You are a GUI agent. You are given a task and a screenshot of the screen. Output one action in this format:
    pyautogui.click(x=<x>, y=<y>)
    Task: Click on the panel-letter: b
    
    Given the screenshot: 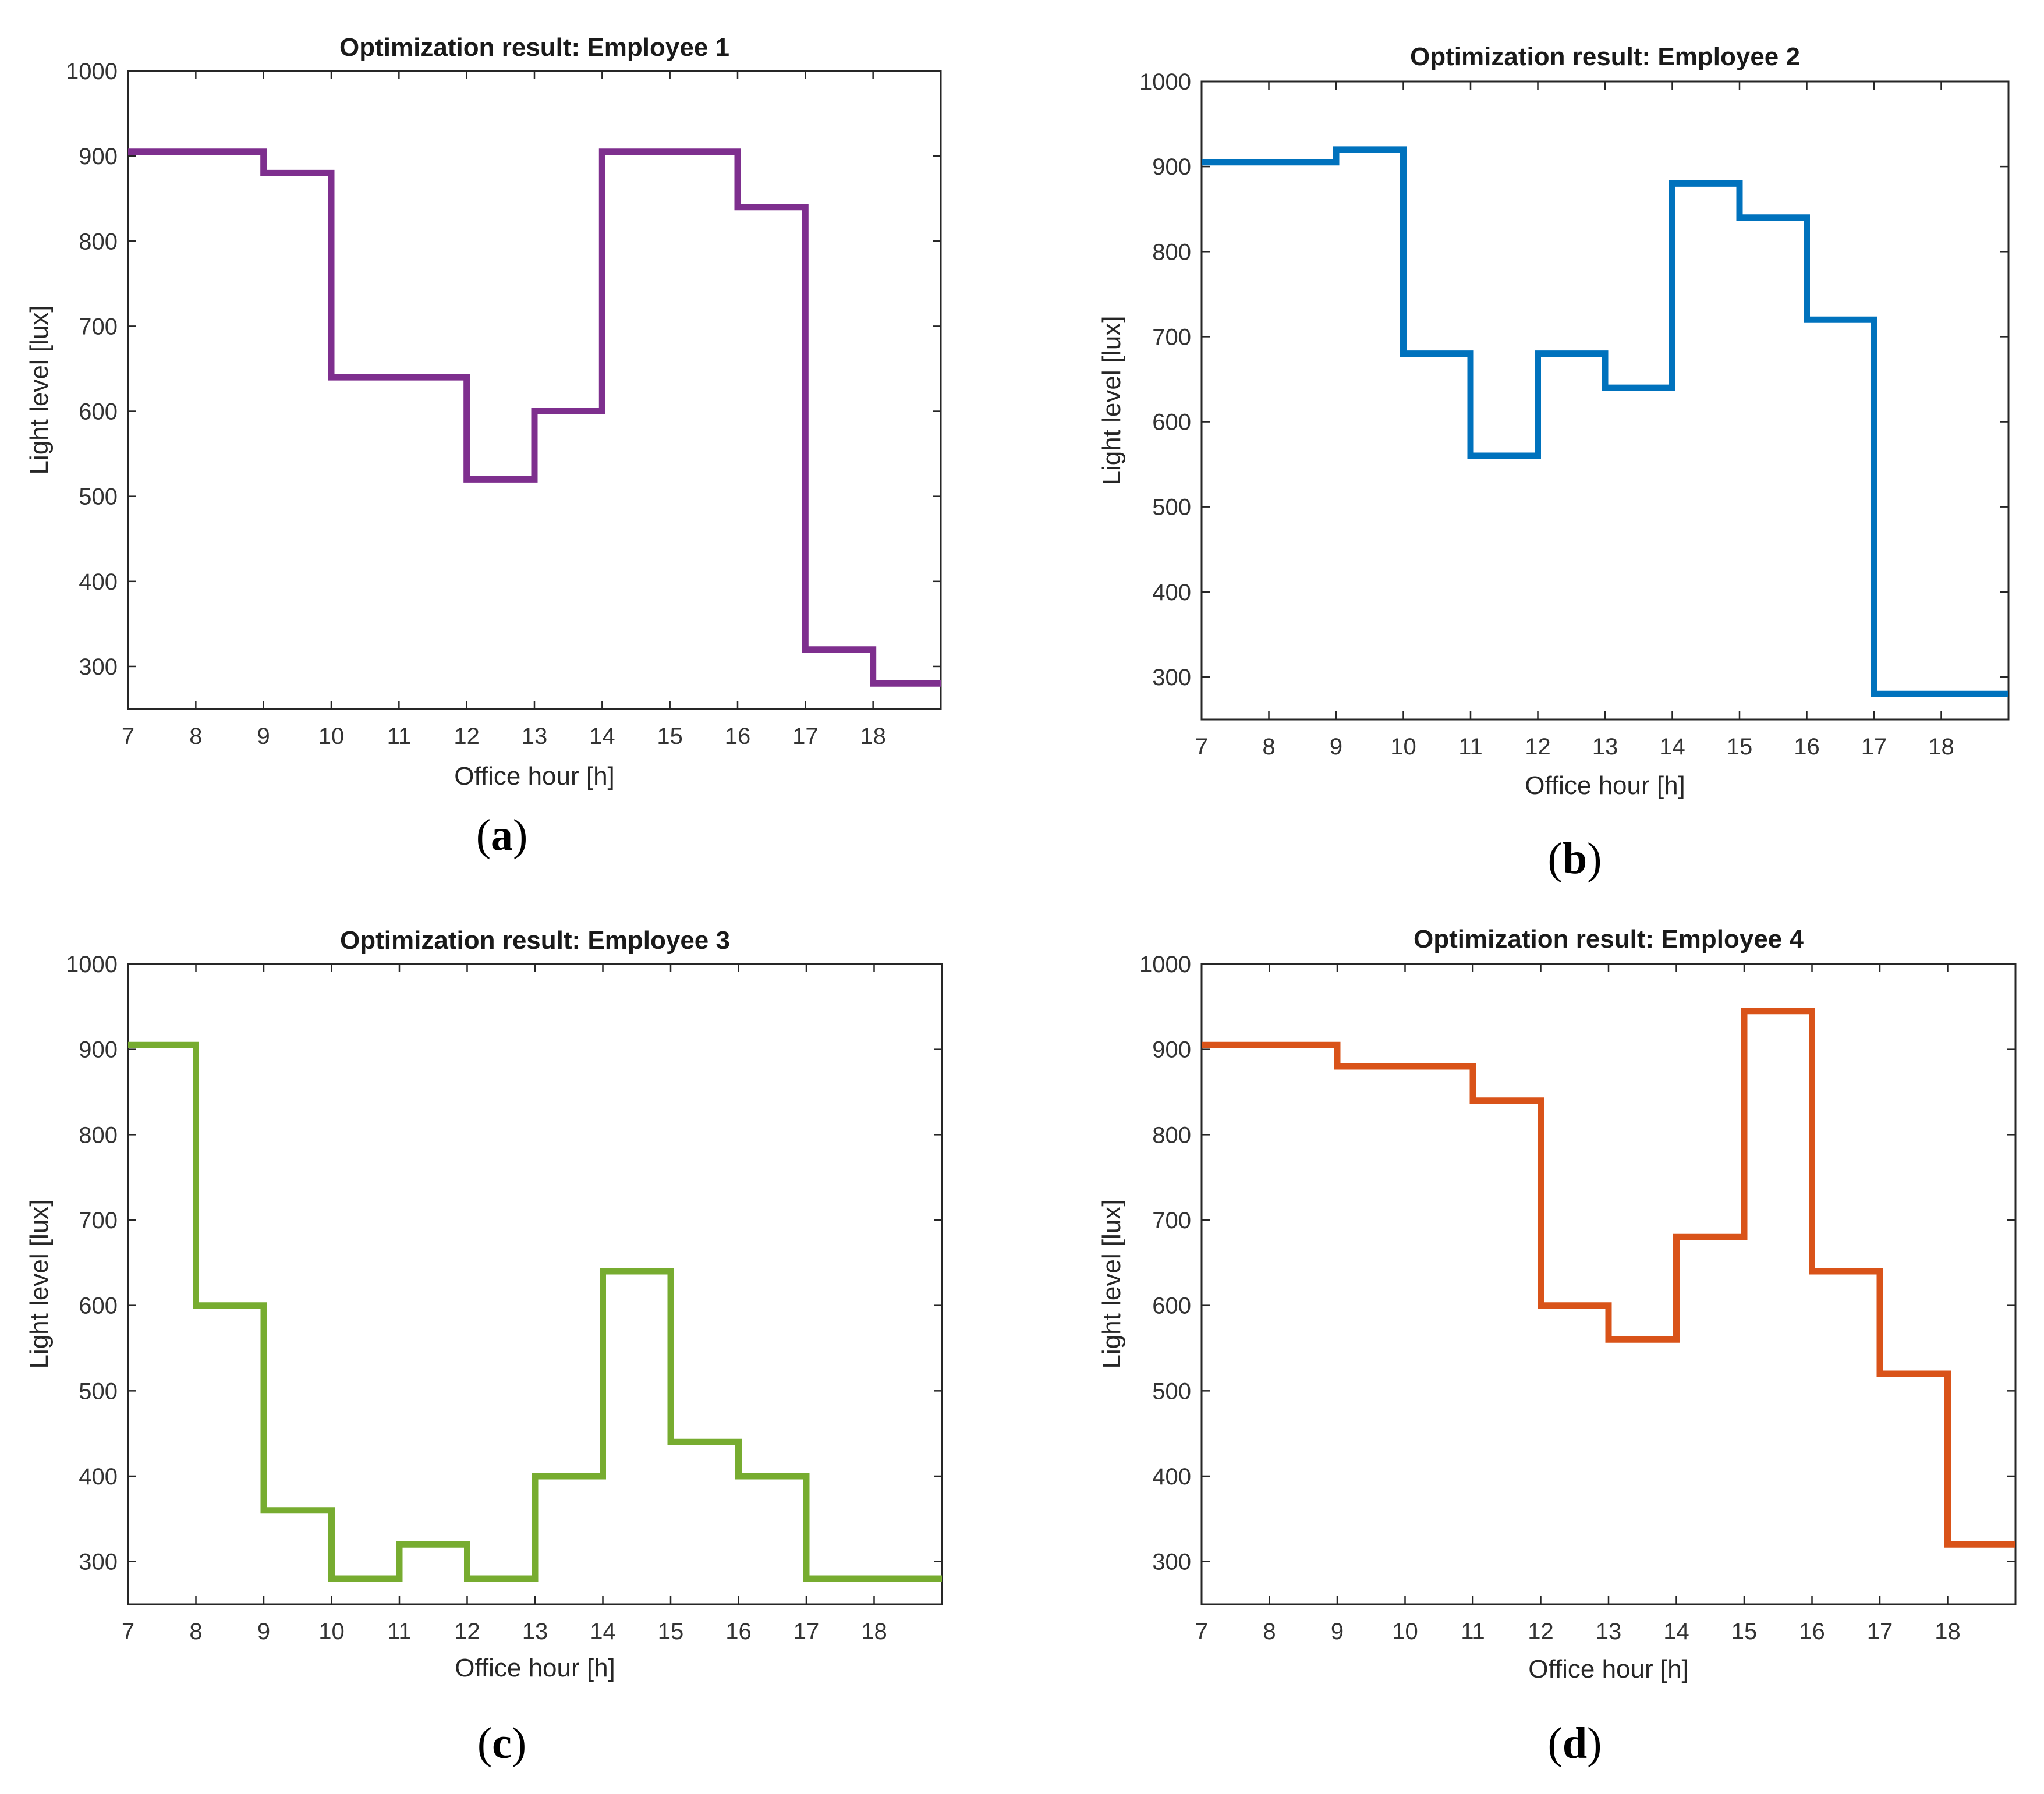 What is the action you would take?
    pyautogui.click(x=1575, y=858)
    